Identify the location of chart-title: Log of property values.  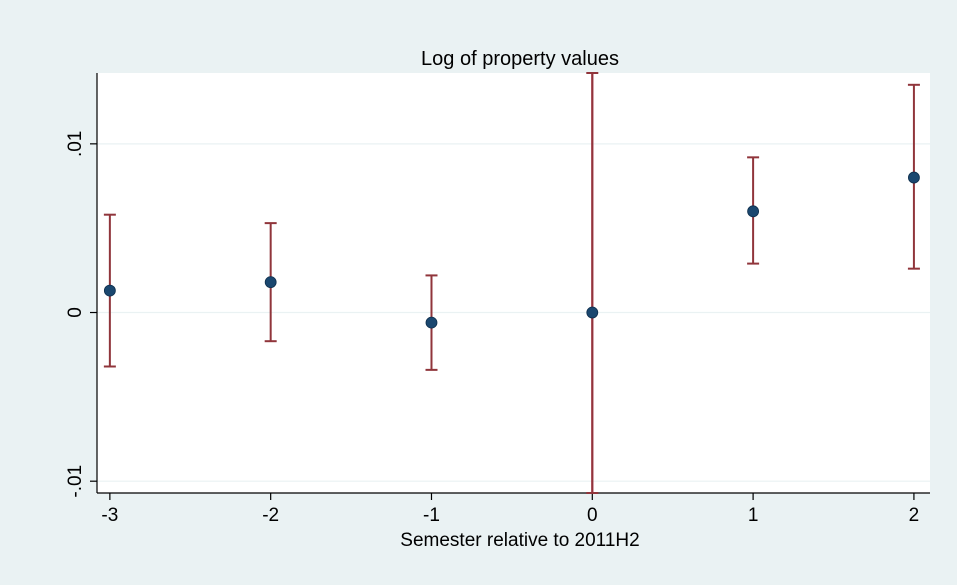
(520, 59).